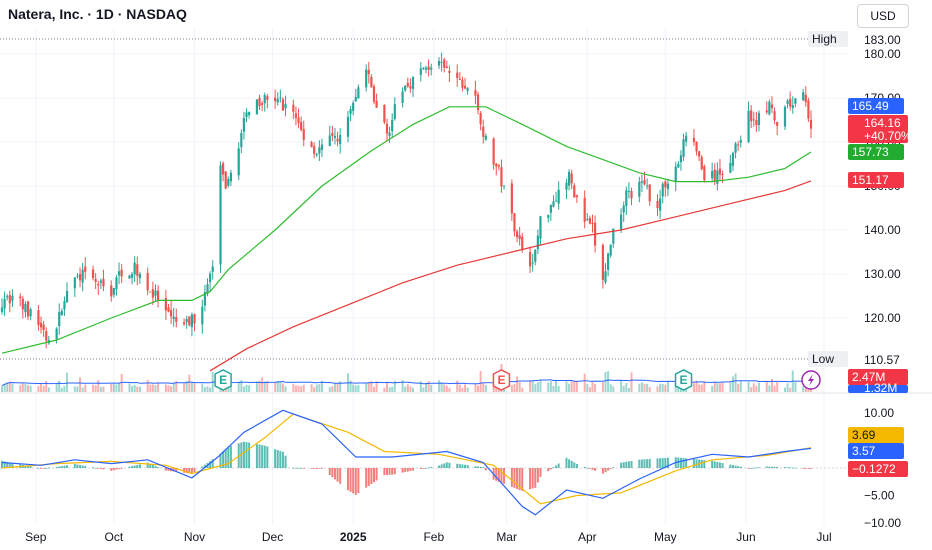 This screenshot has height=550, width=932. What do you see at coordinates (864, 435) in the screenshot?
I see `macd-signal-tag: 3.69` at bounding box center [864, 435].